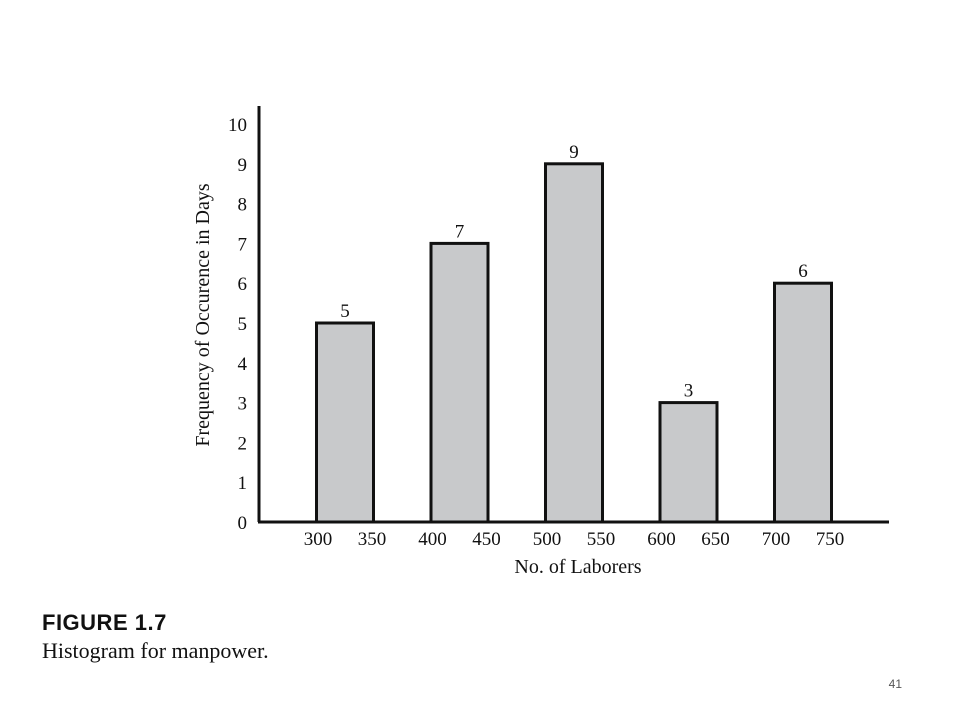  Describe the element at coordinates (243, 443) in the screenshot. I see `y-tick-label: 2` at that location.